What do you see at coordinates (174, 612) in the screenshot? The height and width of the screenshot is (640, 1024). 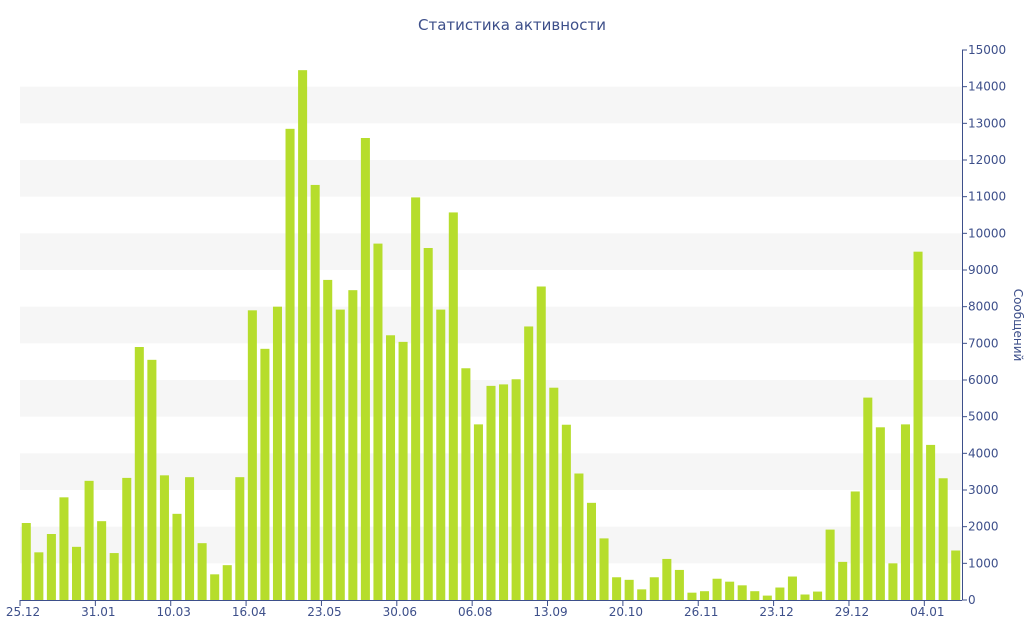 I see `x-tick-label: 10.03` at bounding box center [174, 612].